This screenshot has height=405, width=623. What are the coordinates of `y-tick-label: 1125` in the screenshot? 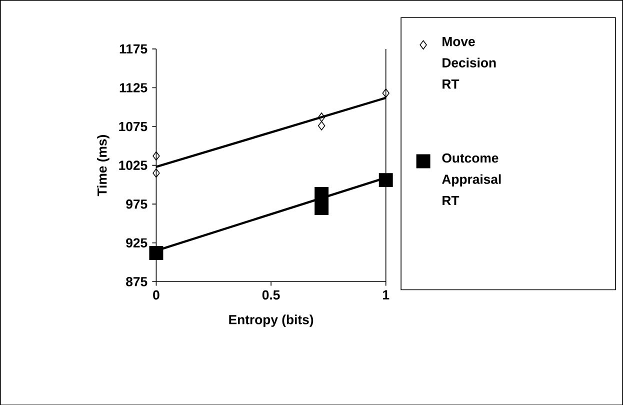 It's located at (134, 87).